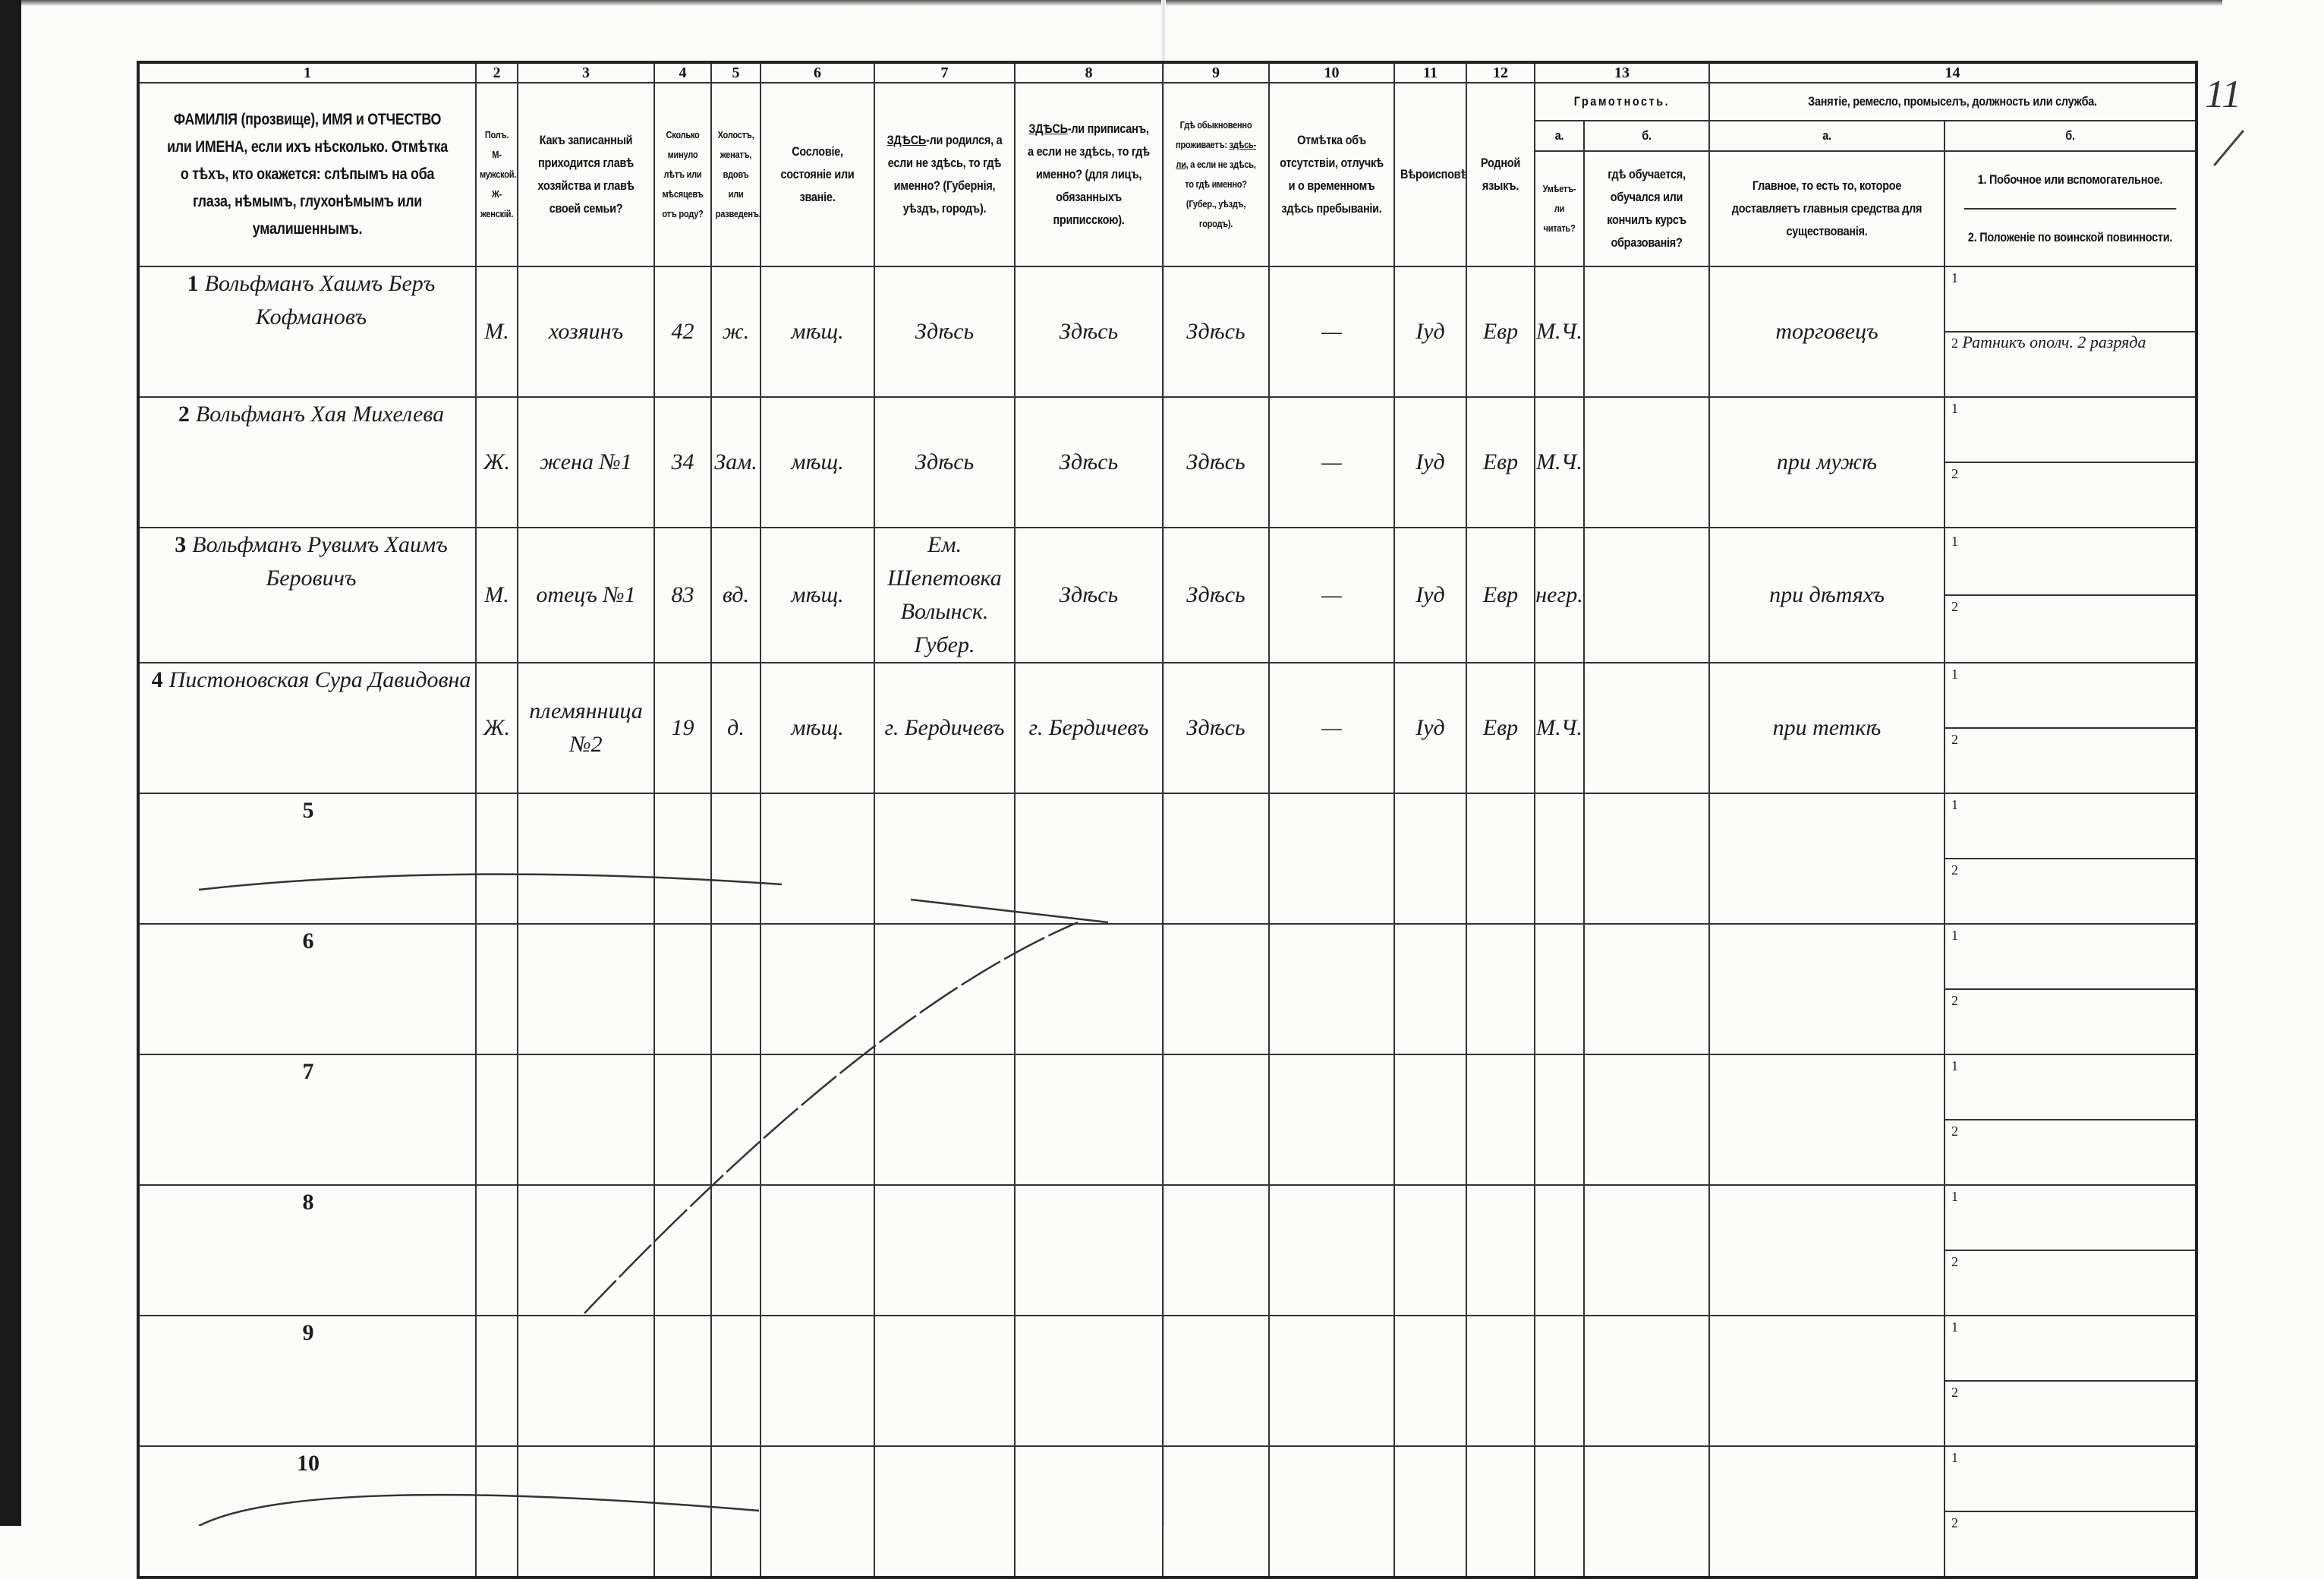 The width and height of the screenshot is (2324, 1579). Describe the element at coordinates (818, 72) in the screenshot. I see `col-number: 6` at that location.